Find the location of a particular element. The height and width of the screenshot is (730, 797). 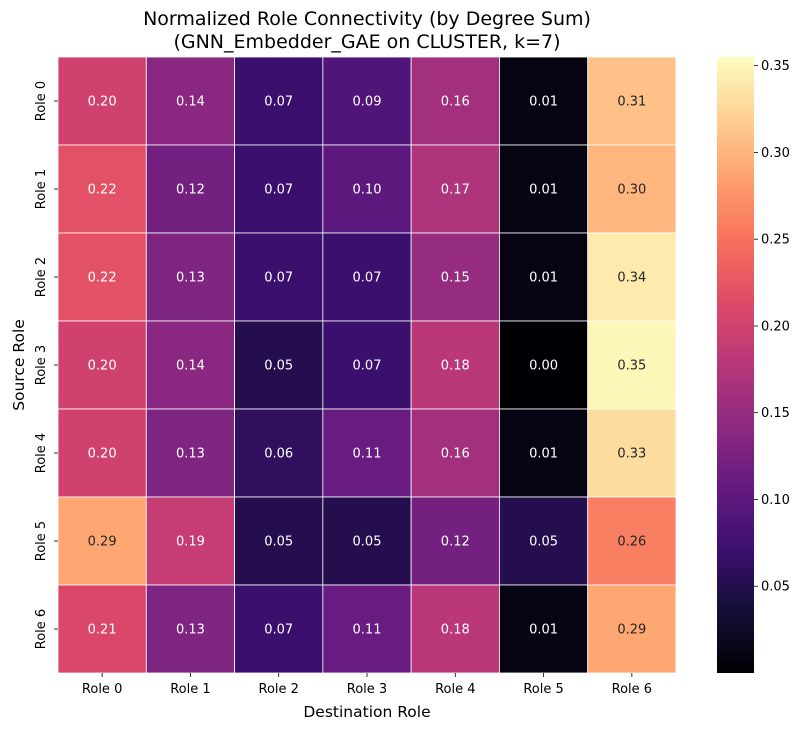

cell-value-label: 0.26 is located at coordinates (631, 542).